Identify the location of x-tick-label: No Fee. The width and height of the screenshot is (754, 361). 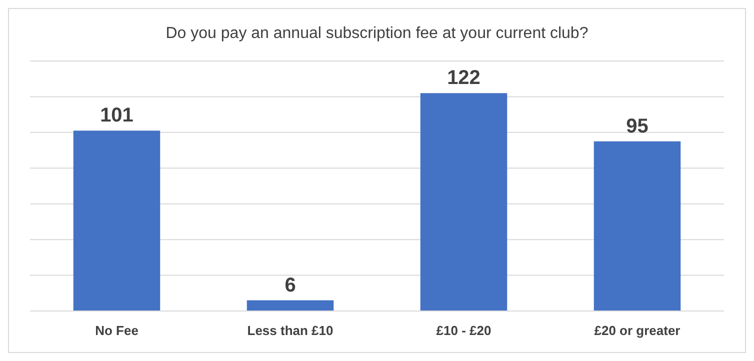
(116, 330).